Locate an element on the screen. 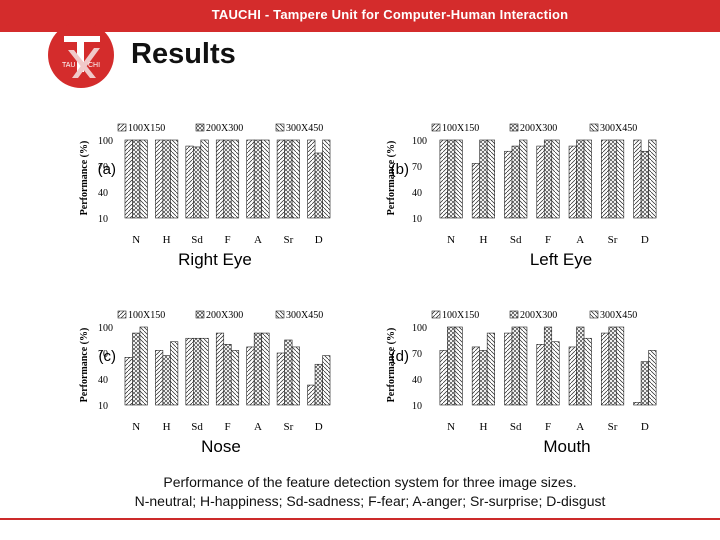 This screenshot has height=540, width=720. panel-label: (a) is located at coordinates (107, 169).